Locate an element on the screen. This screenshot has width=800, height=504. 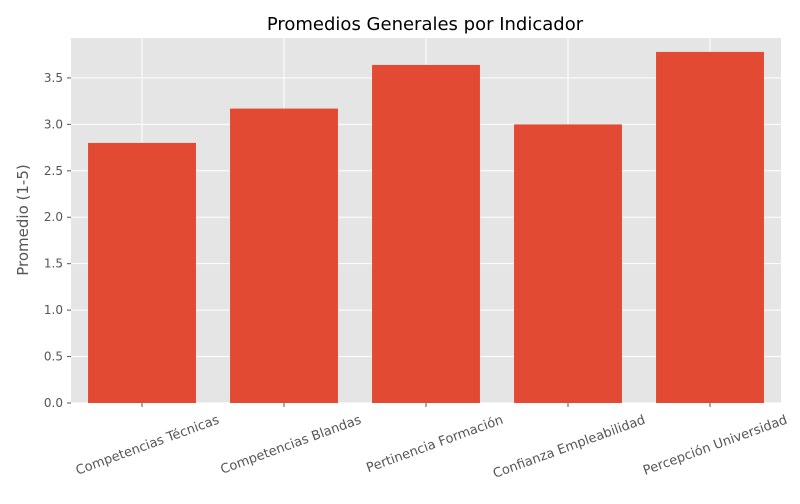
y-tick-label: 1.0 is located at coordinates (53, 310).